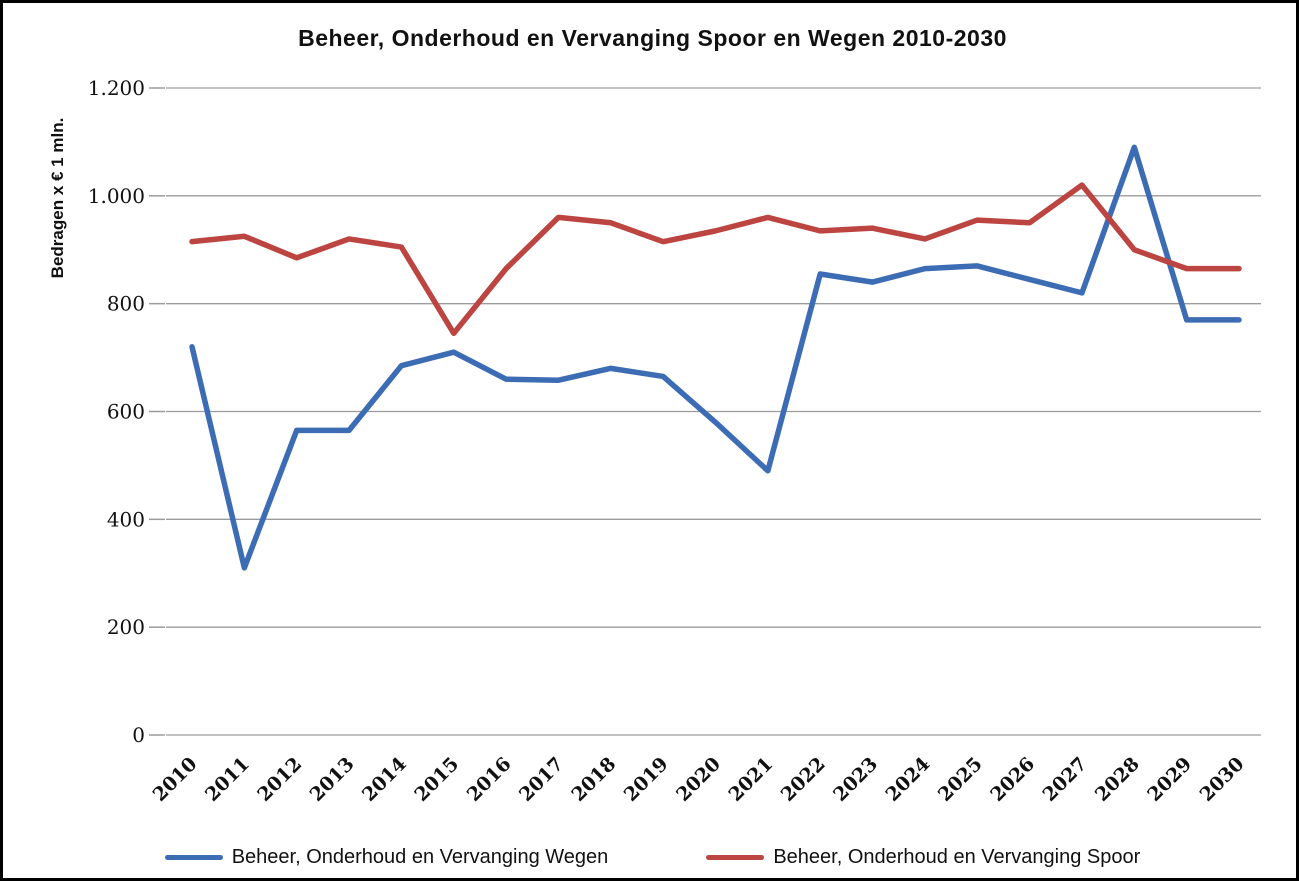 The height and width of the screenshot is (881, 1299). I want to click on x-tick-label: 2030, so click(1222, 779).